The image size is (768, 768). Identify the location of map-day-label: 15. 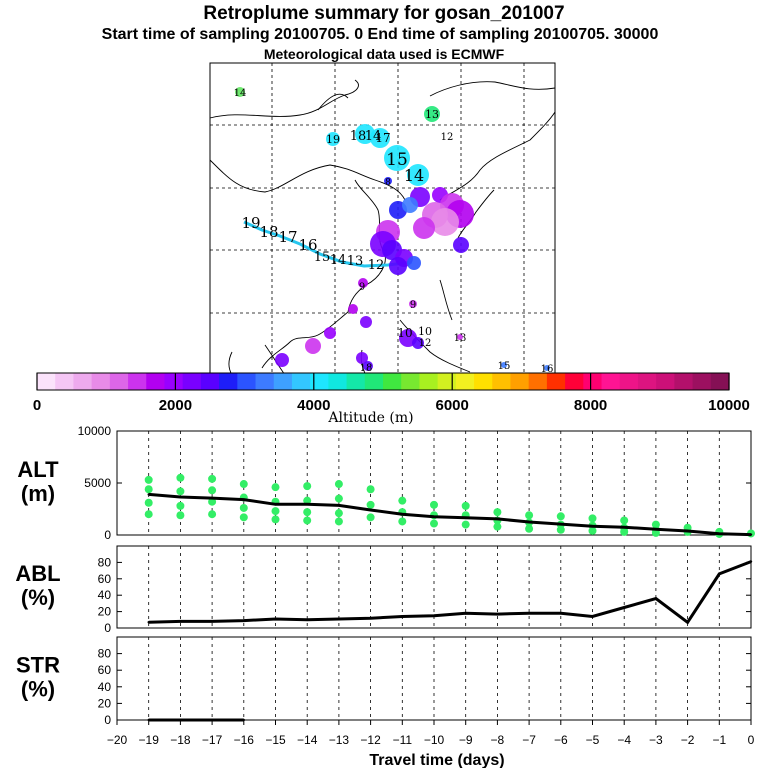
(504, 366).